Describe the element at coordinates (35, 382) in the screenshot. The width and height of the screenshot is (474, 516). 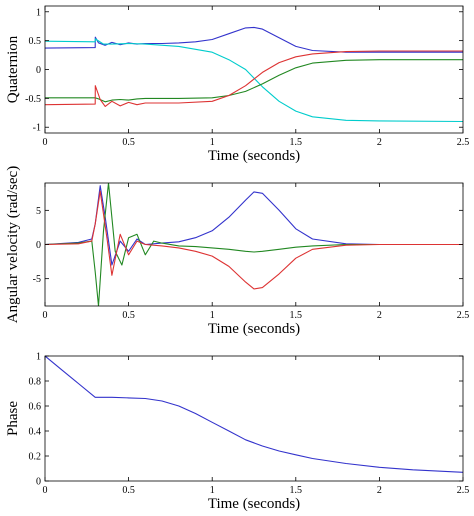
I see `y-tick-label: 0.8` at that location.